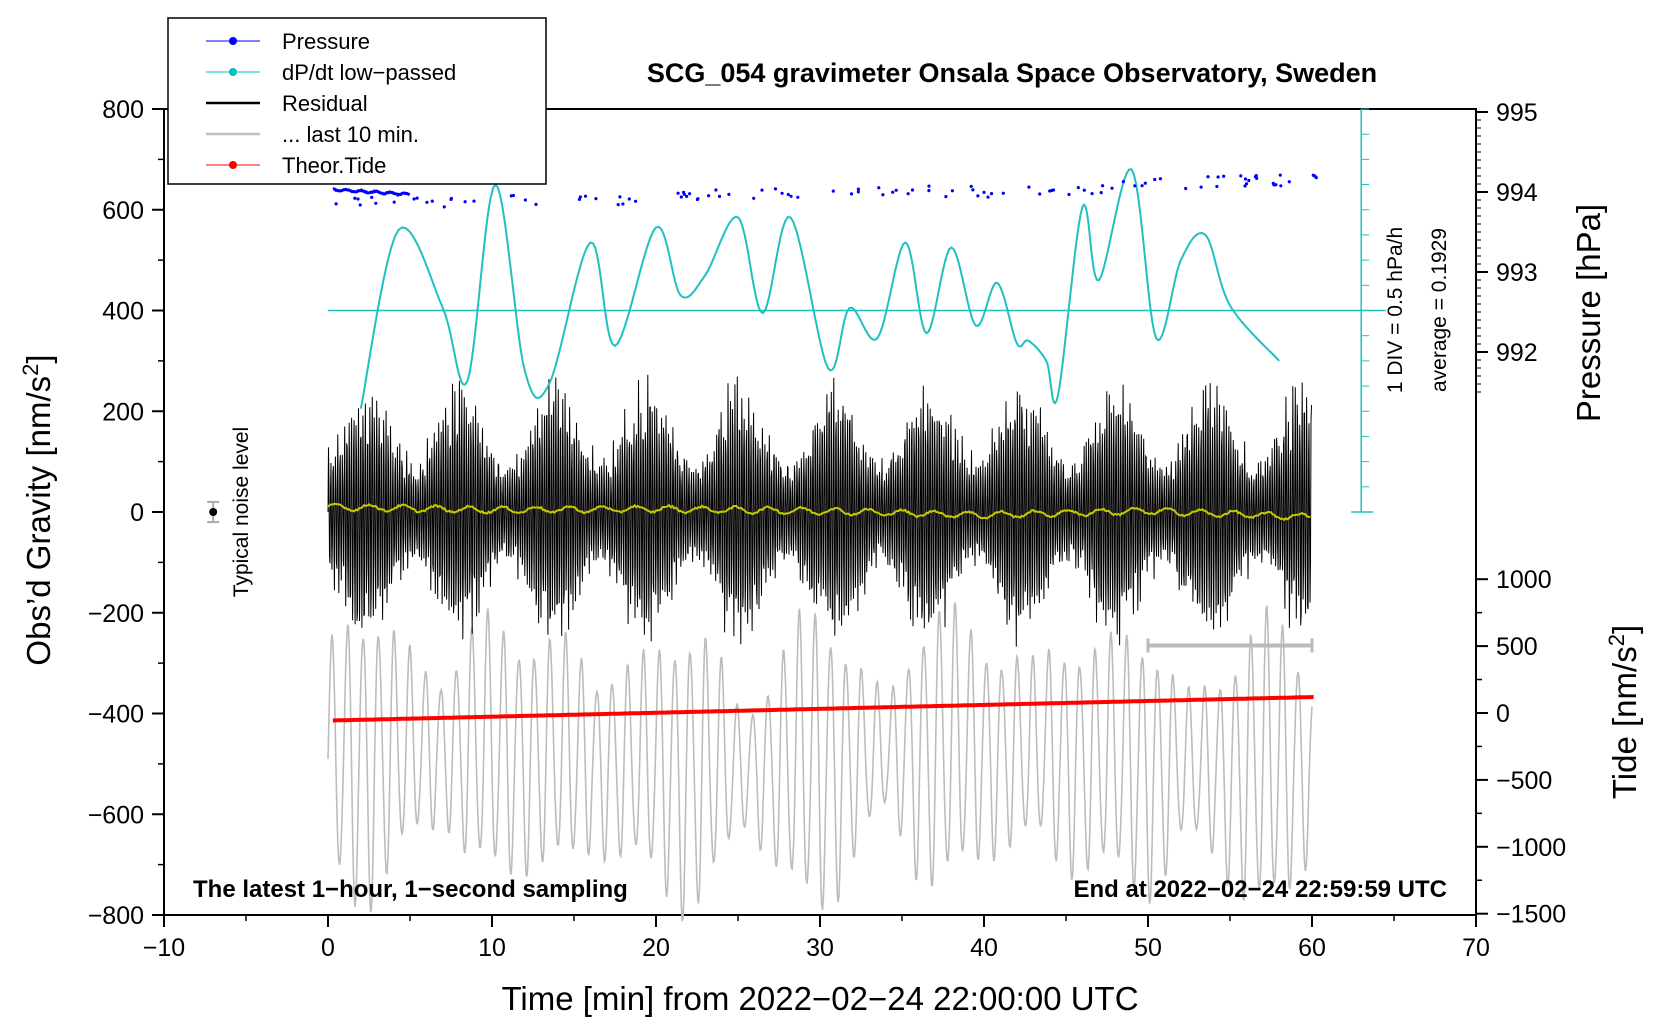  I want to click on pressure-line, so click(371, 192).